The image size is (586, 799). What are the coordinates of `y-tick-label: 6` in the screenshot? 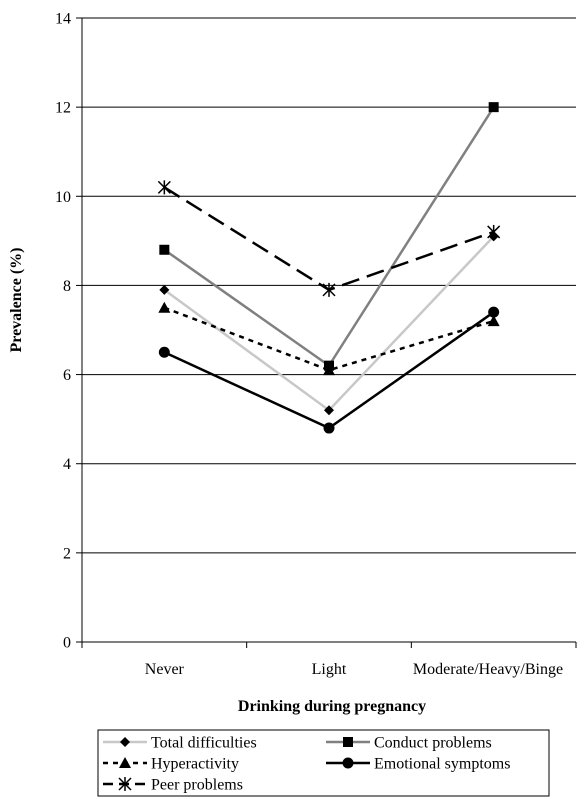 It's located at (67, 375).